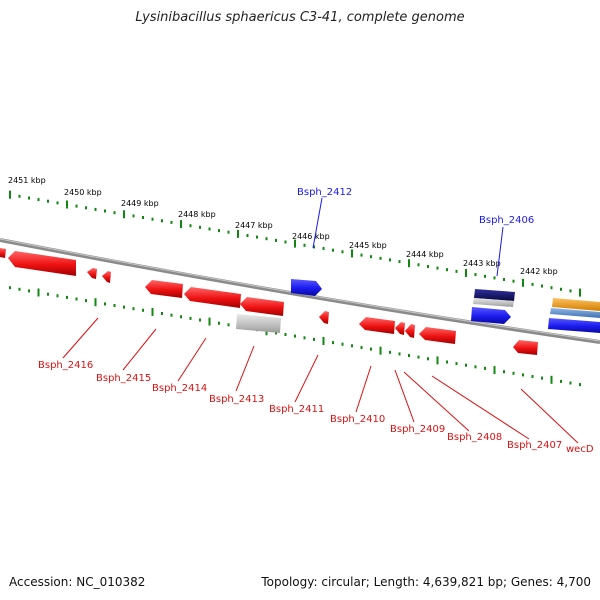 This screenshot has height=600, width=600. I want to click on gene-label-bsph-2409: Bsph_2409, so click(417, 429).